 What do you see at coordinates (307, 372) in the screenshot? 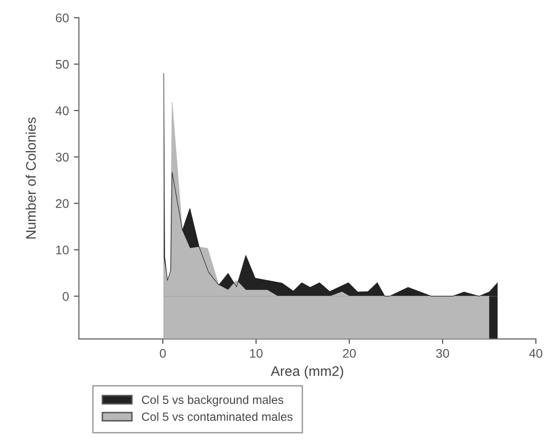
I see `x-axis-title: Area (mm2)` at bounding box center [307, 372].